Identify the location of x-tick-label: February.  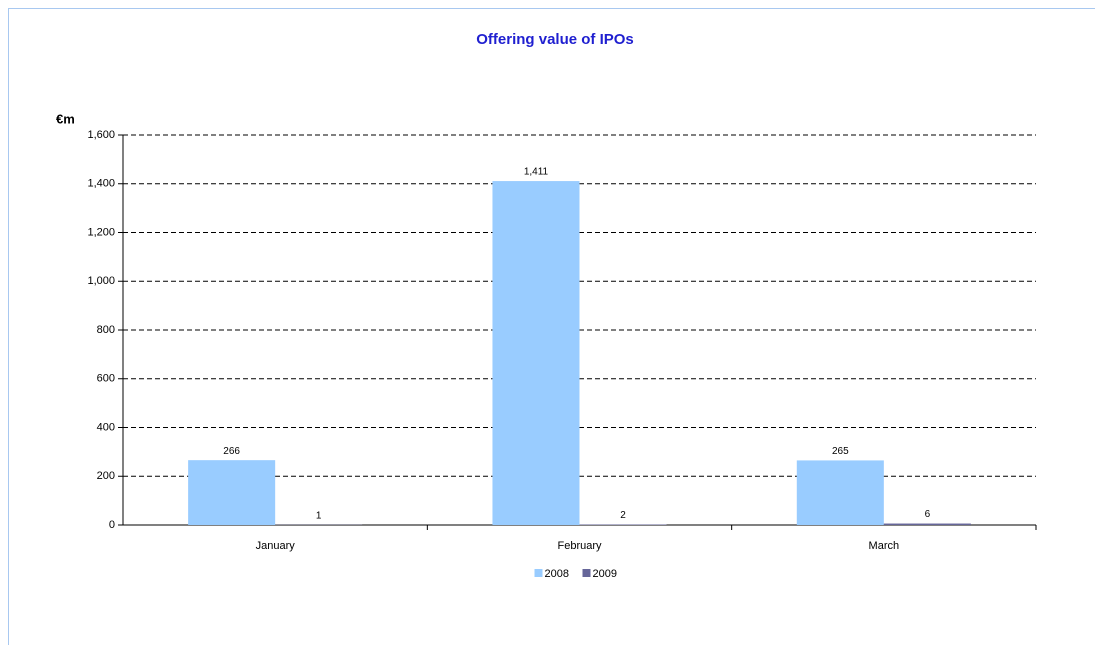
(579, 546).